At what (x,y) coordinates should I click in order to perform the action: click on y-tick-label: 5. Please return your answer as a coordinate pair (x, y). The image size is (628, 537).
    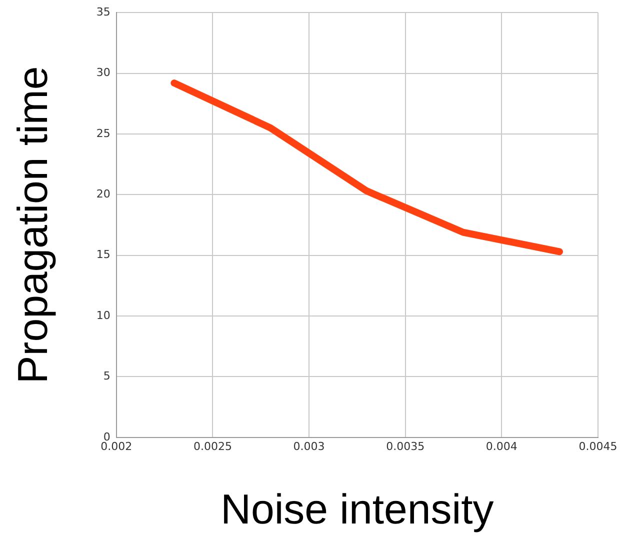
    Looking at the image, I should click on (106, 376).